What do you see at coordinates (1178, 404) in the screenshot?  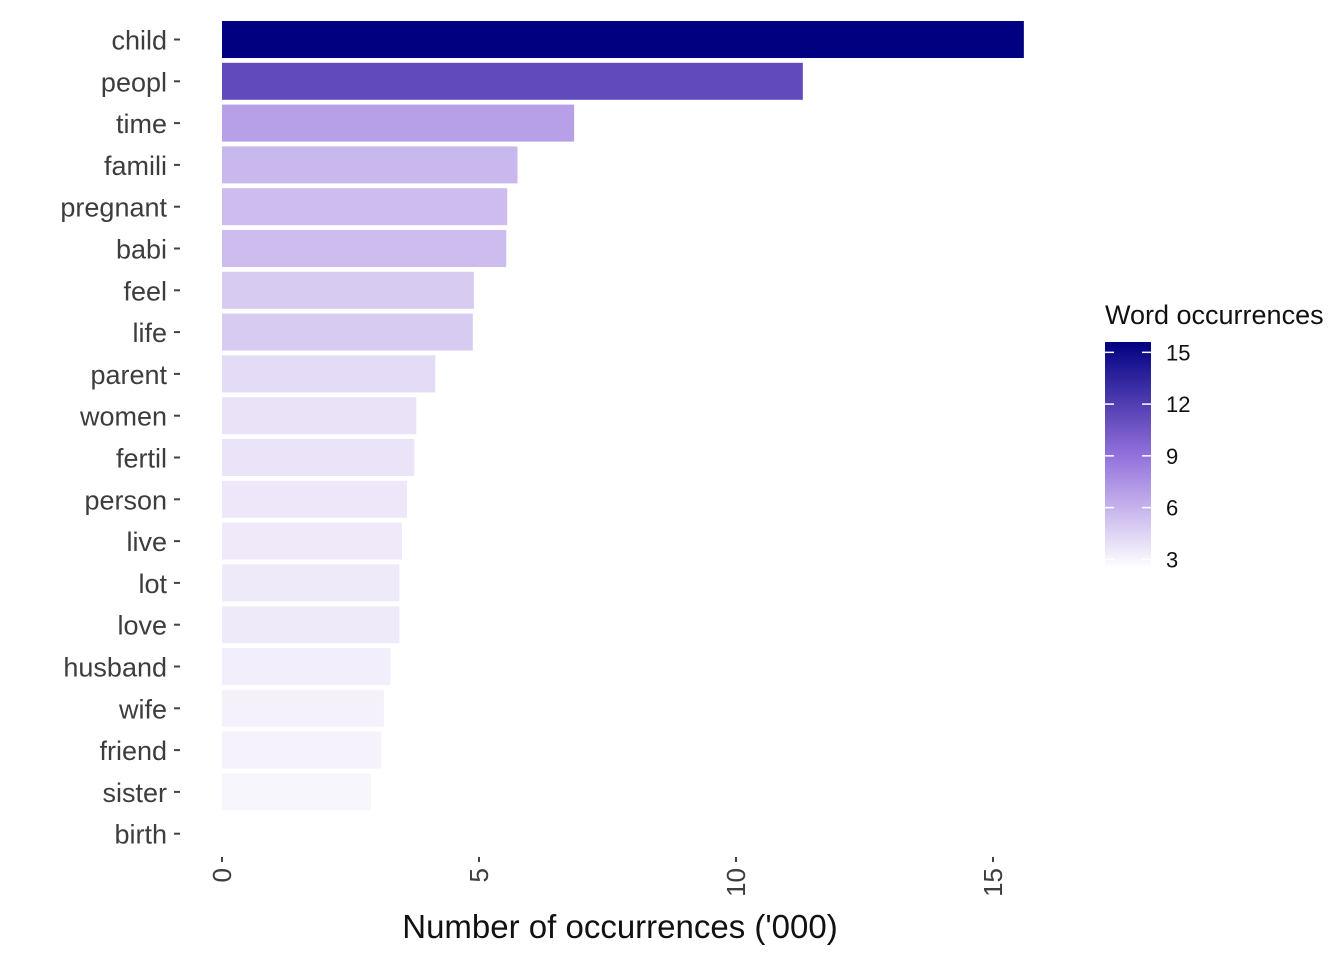 I see `legend-label-12: 12` at bounding box center [1178, 404].